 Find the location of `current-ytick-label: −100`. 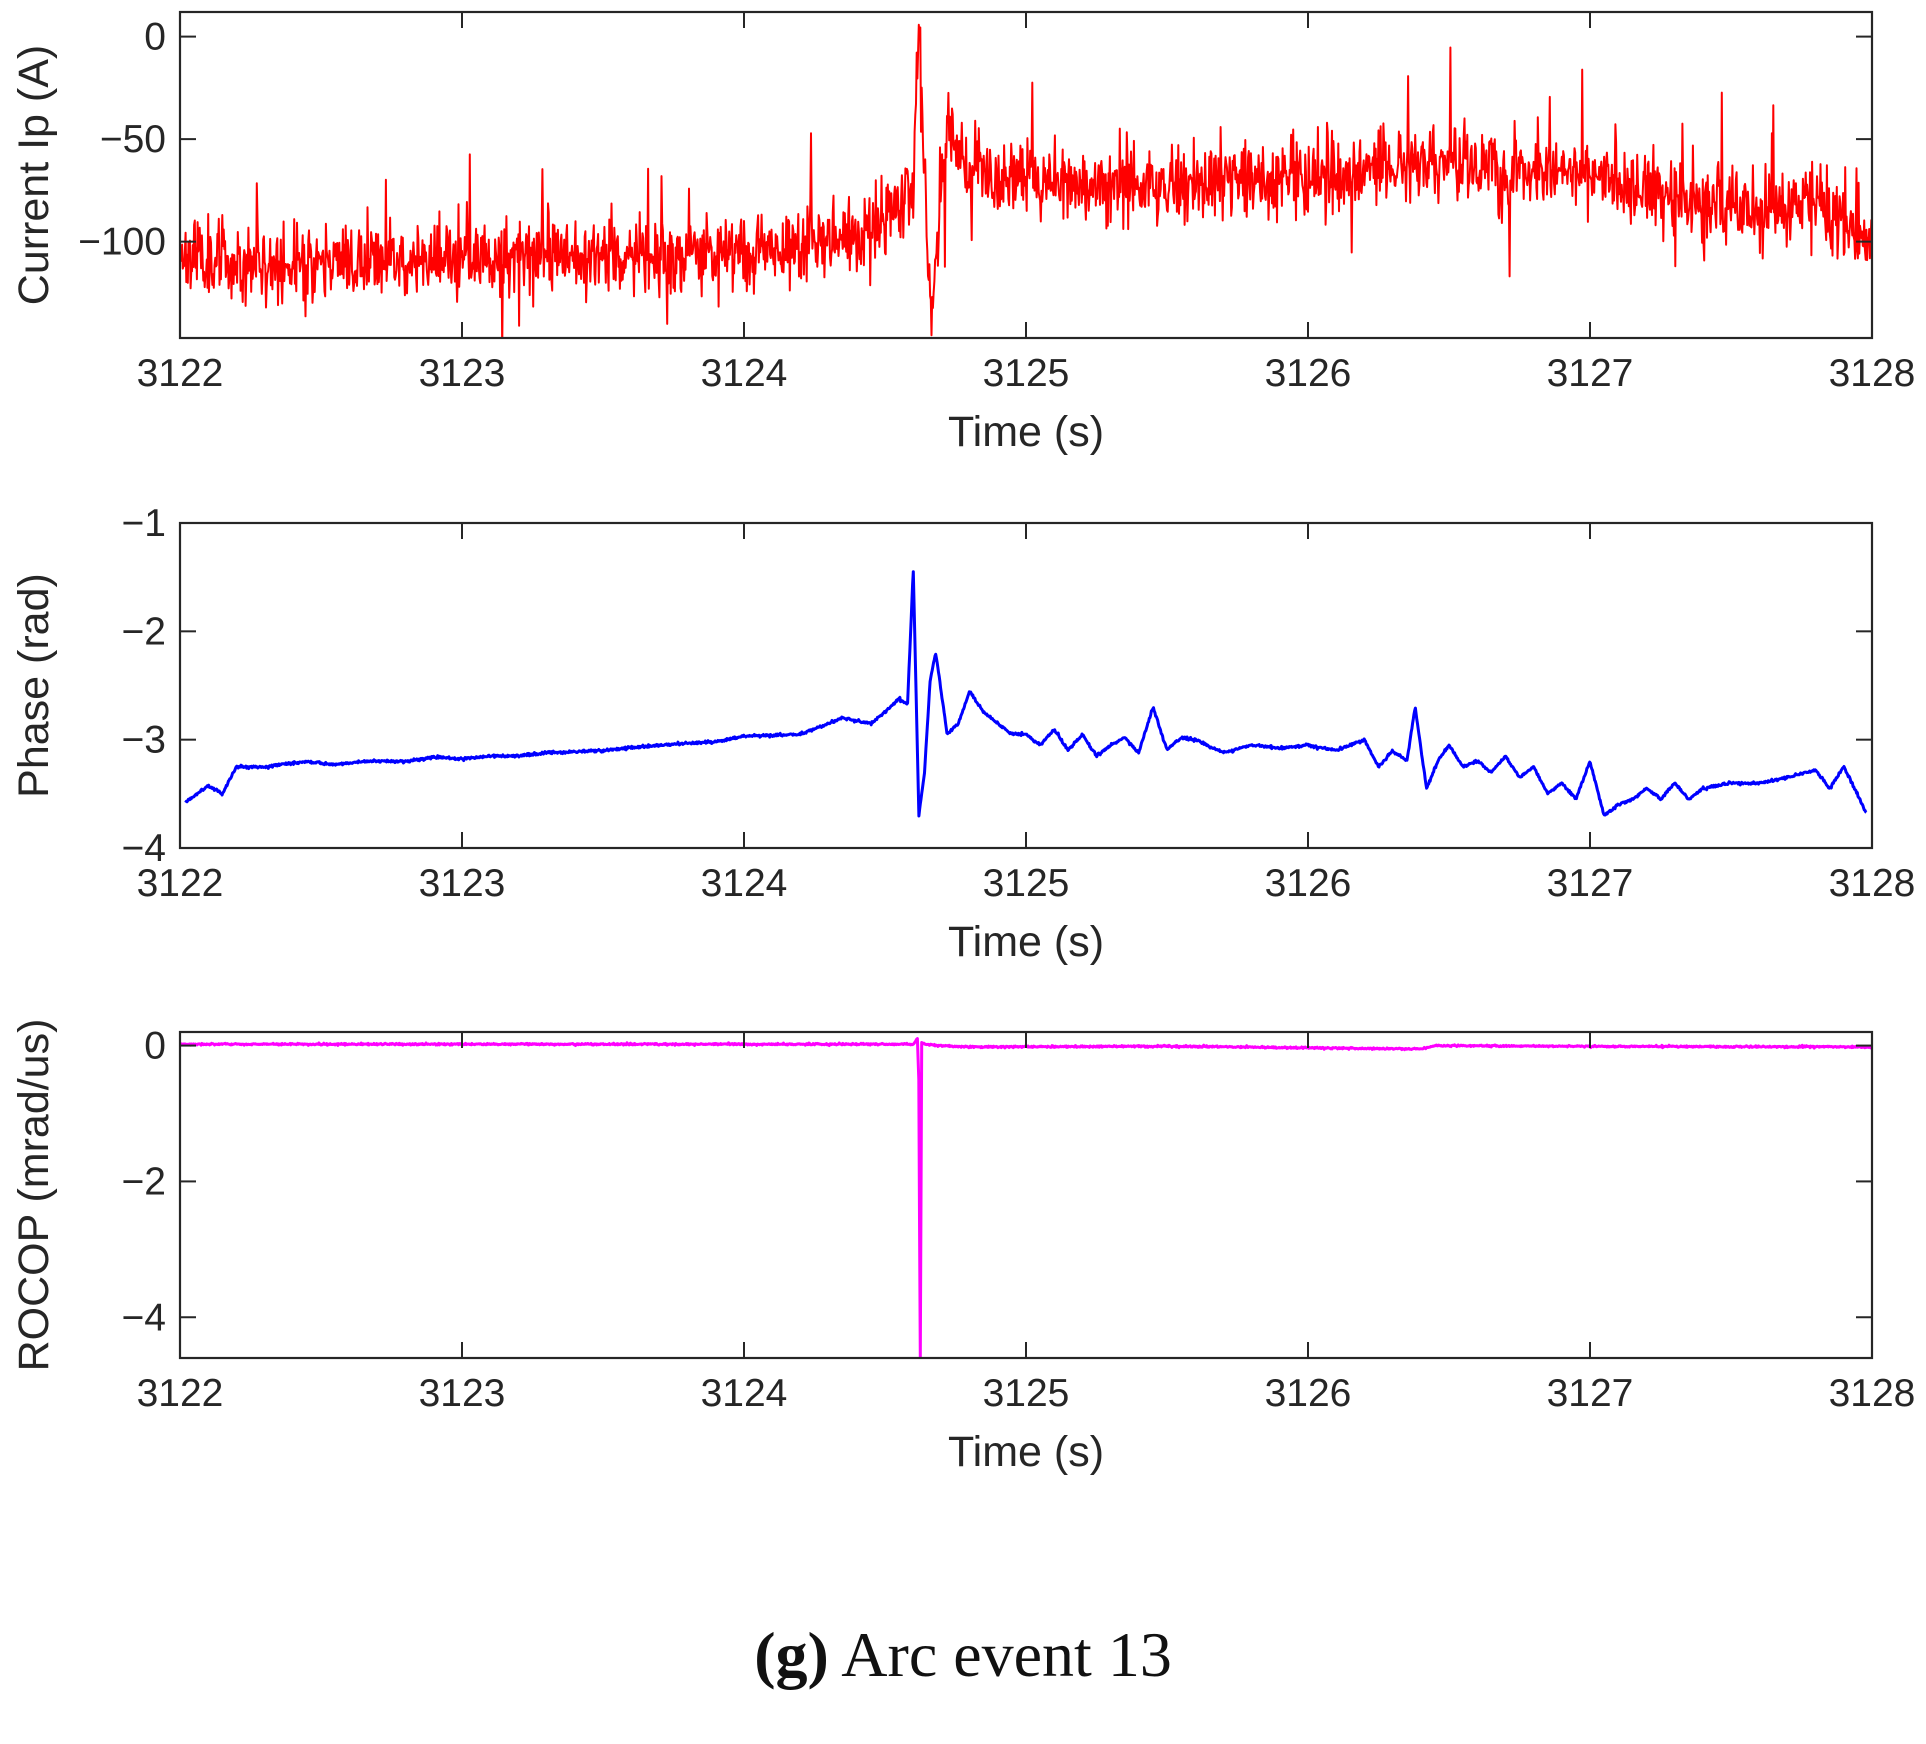

current-ytick-label: −100 is located at coordinates (122, 242).